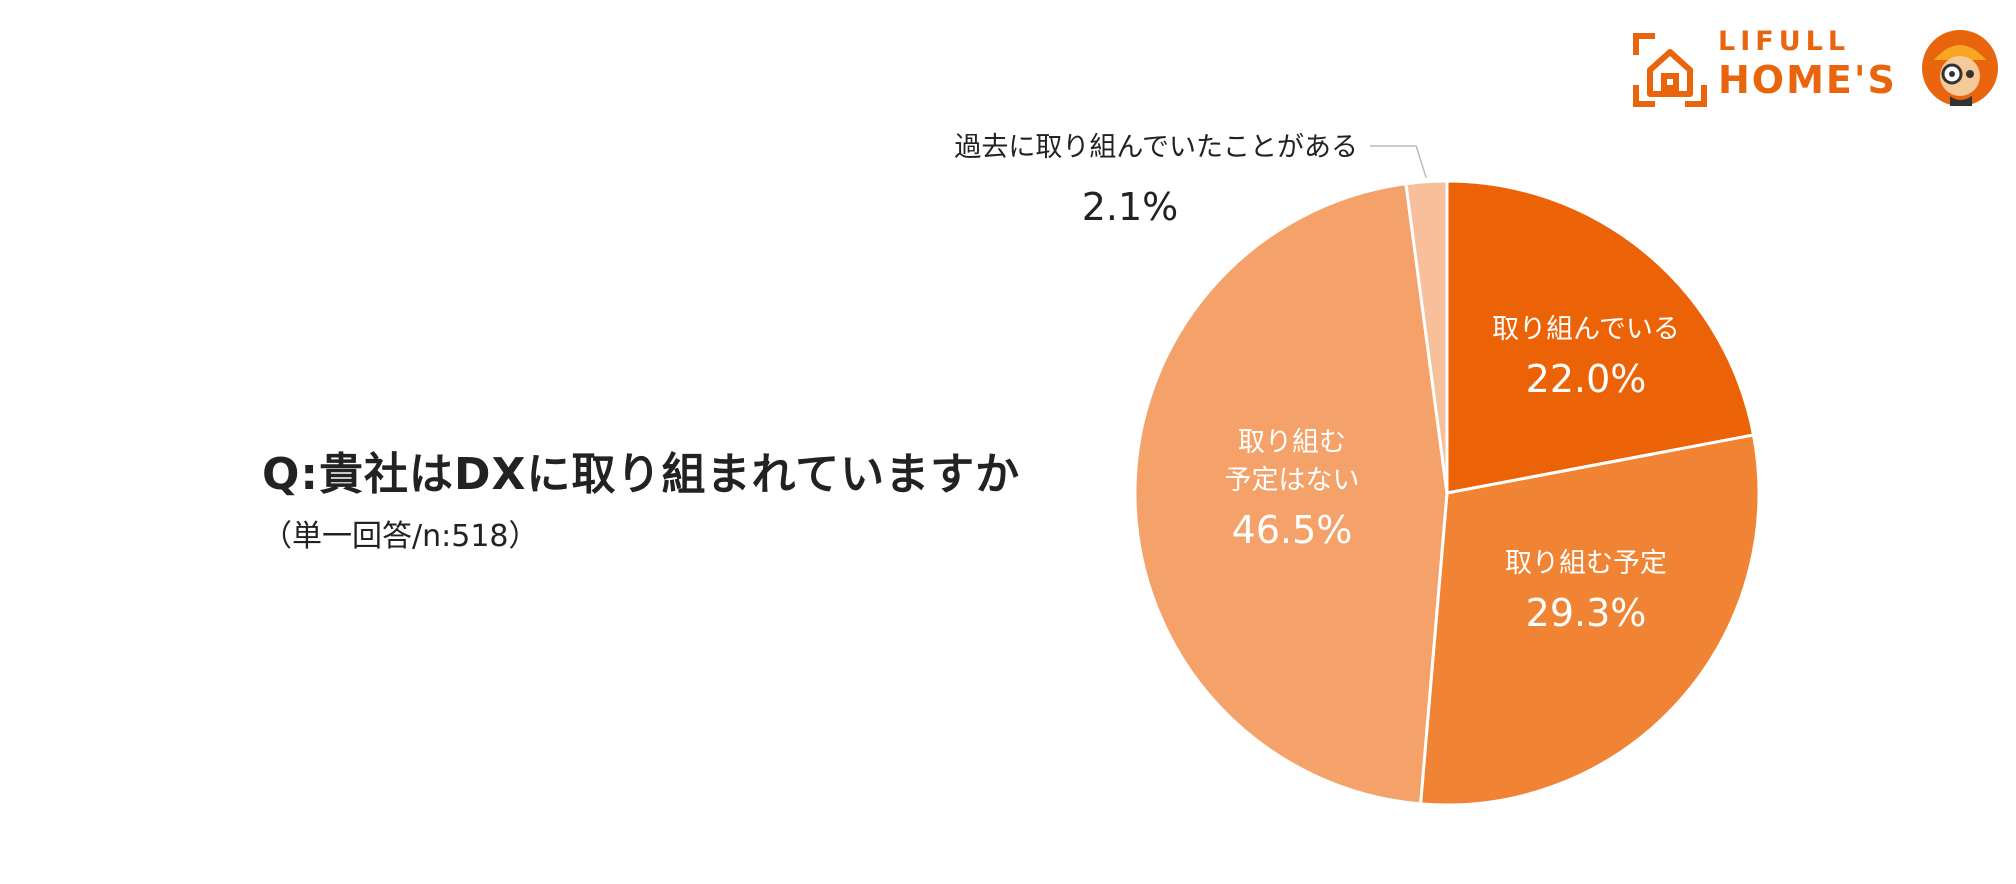 The width and height of the screenshot is (2016, 884). I want to click on slice-label: 取り組む予定 29.3%, so click(1586, 591).